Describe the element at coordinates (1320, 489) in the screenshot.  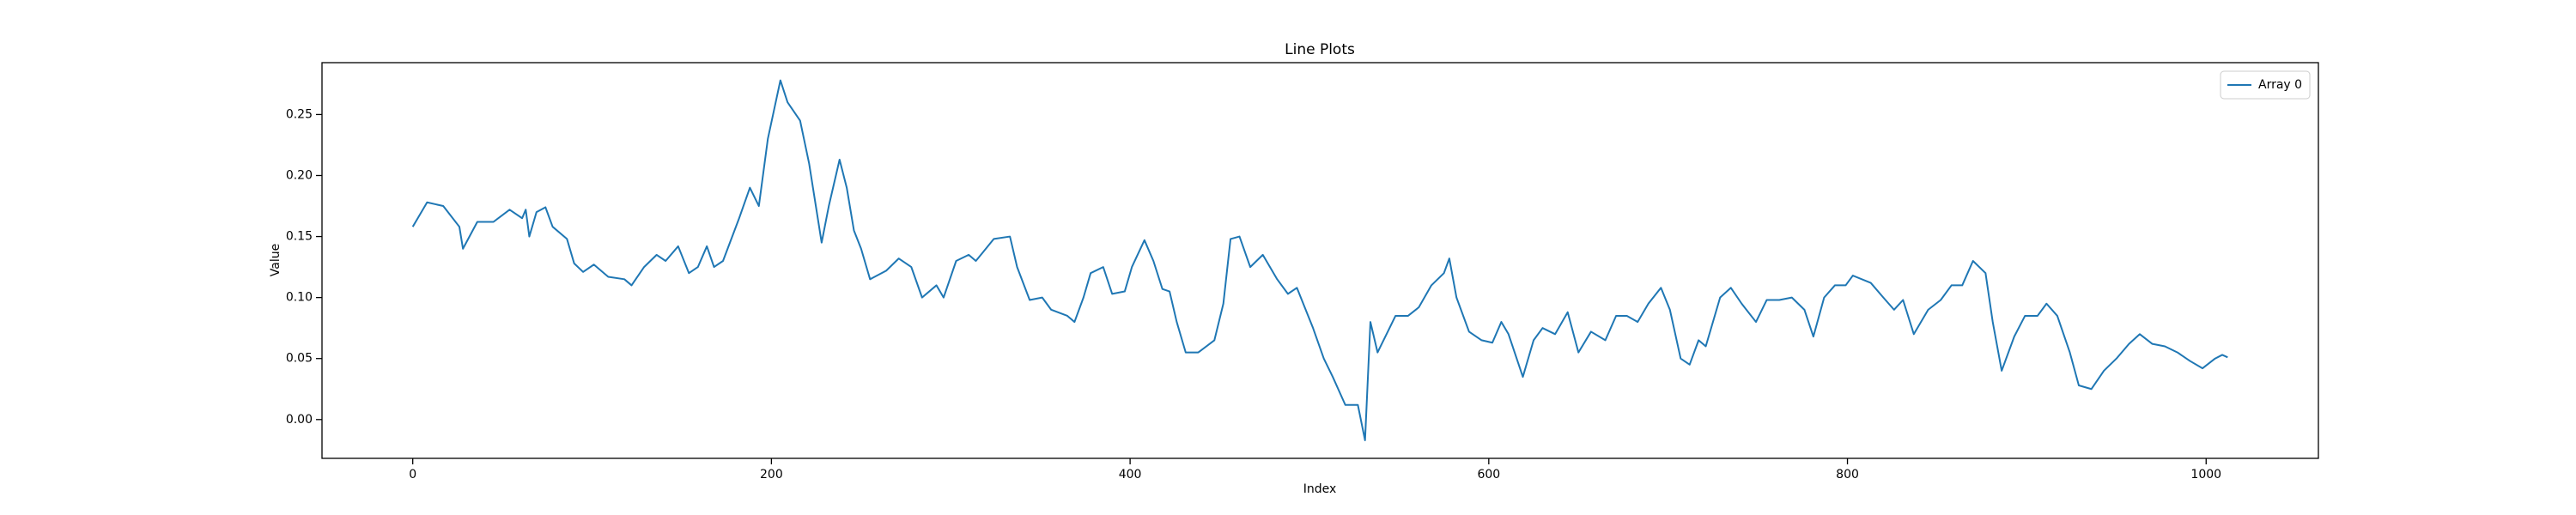
I see `x-axis-label: Index` at that location.